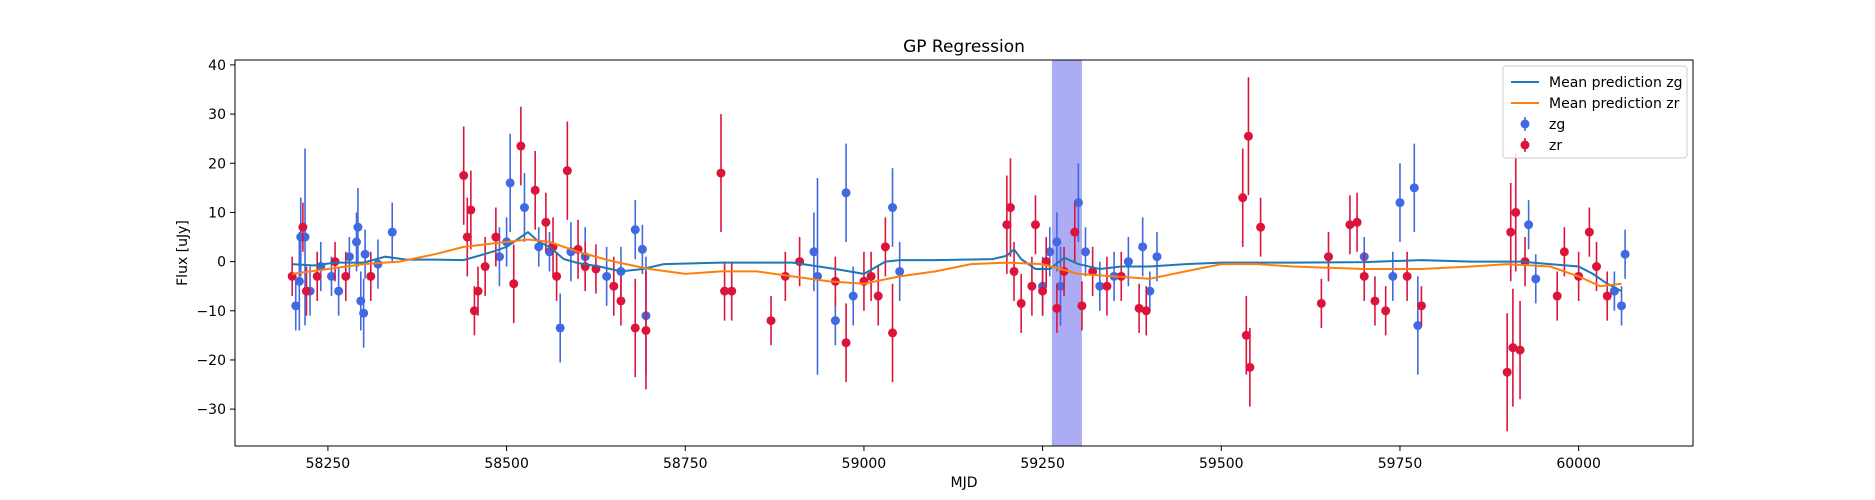  I want to click on legend: Mean prediction zg Mean prediction zr zg zr, so click(1595, 112).